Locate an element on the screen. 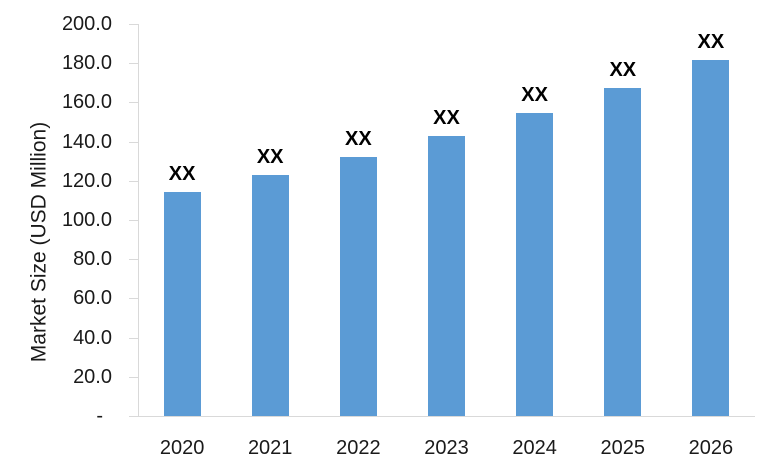 The image size is (780, 471). y-tick-label: - is located at coordinates (99, 416).